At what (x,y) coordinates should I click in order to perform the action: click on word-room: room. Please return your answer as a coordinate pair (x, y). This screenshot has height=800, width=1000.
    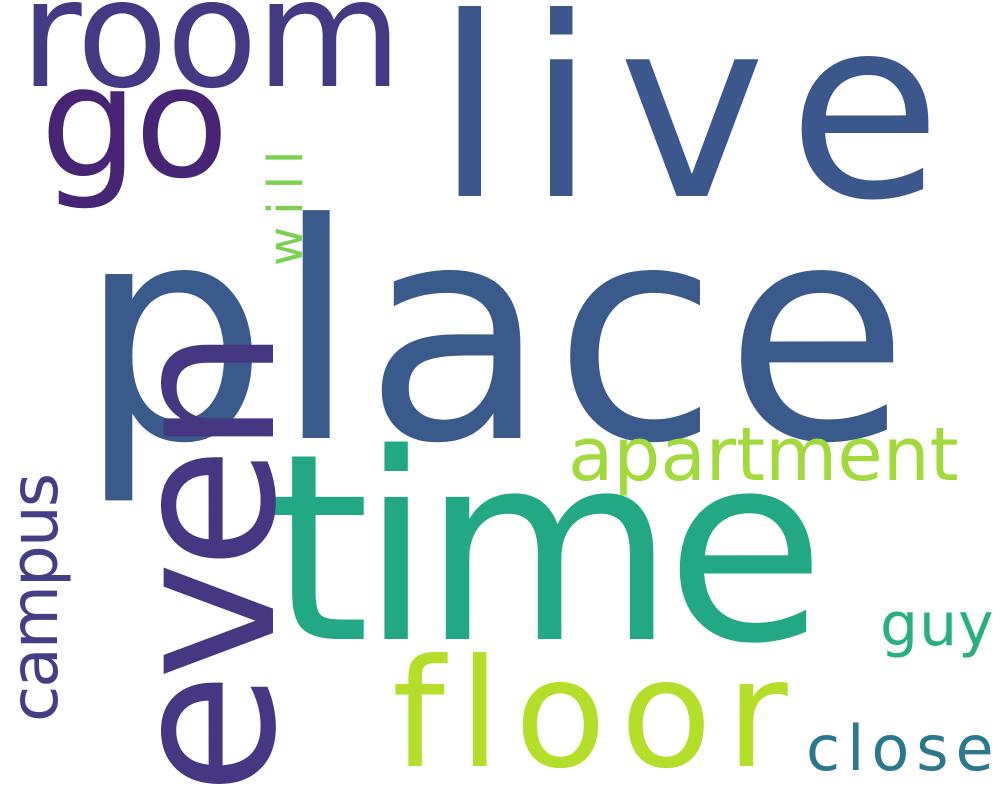
    Looking at the image, I should click on (211, 61).